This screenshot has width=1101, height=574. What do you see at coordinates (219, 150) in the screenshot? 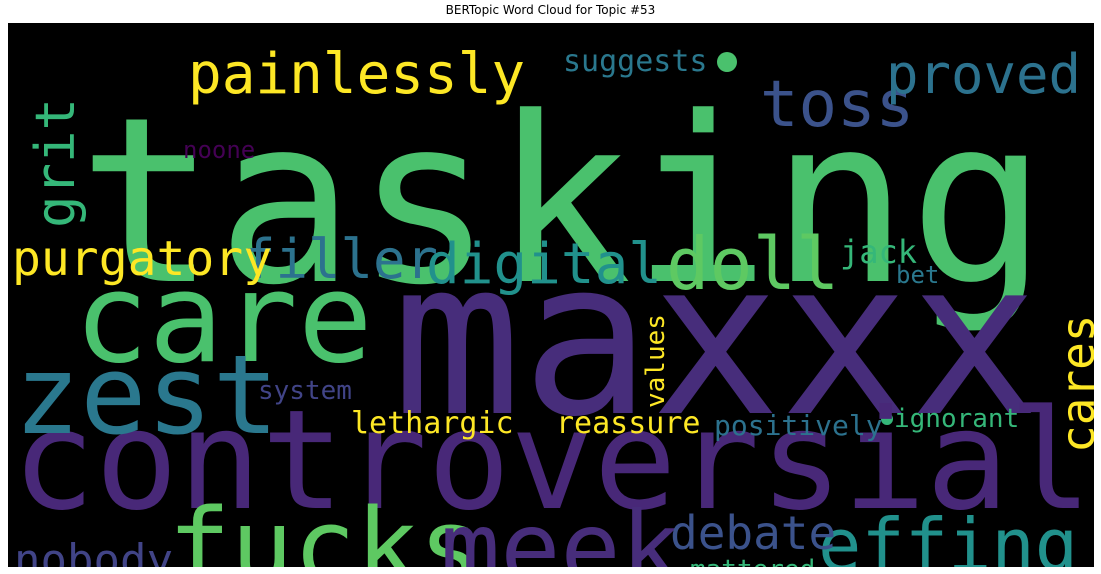
I see `cloud-word-noone: noone` at bounding box center [219, 150].